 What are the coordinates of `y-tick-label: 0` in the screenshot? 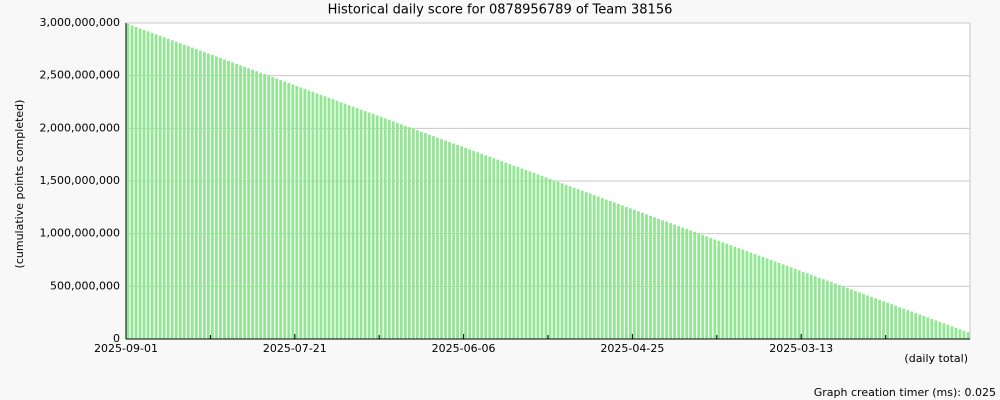 It's located at (116, 338).